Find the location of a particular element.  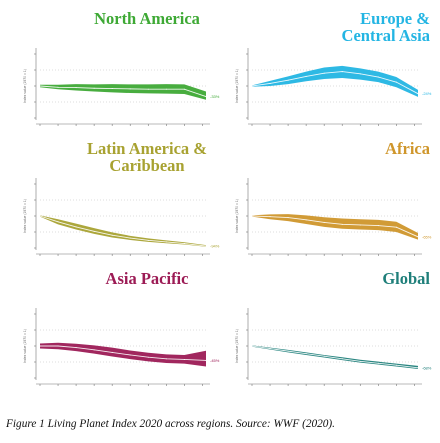

end-change-label: -33% is located at coordinates (215, 96).